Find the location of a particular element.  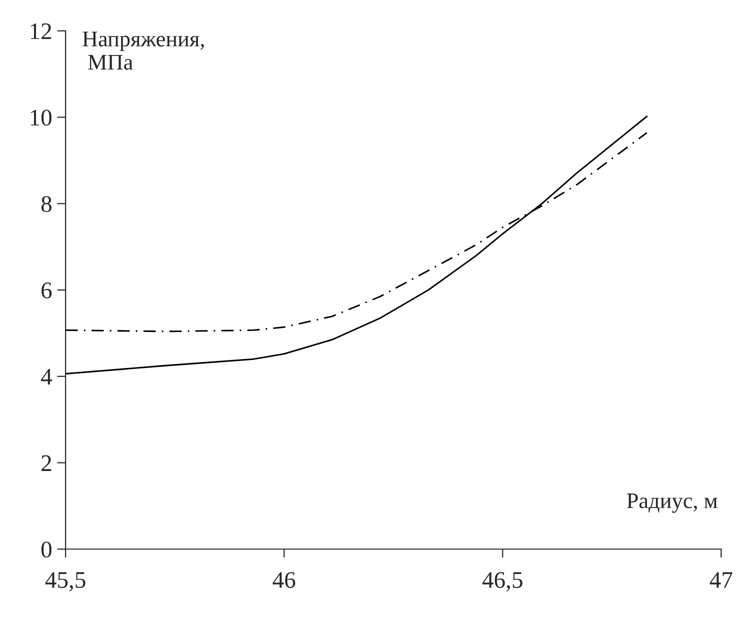

y-tick-label: 6 is located at coordinates (47, 290).